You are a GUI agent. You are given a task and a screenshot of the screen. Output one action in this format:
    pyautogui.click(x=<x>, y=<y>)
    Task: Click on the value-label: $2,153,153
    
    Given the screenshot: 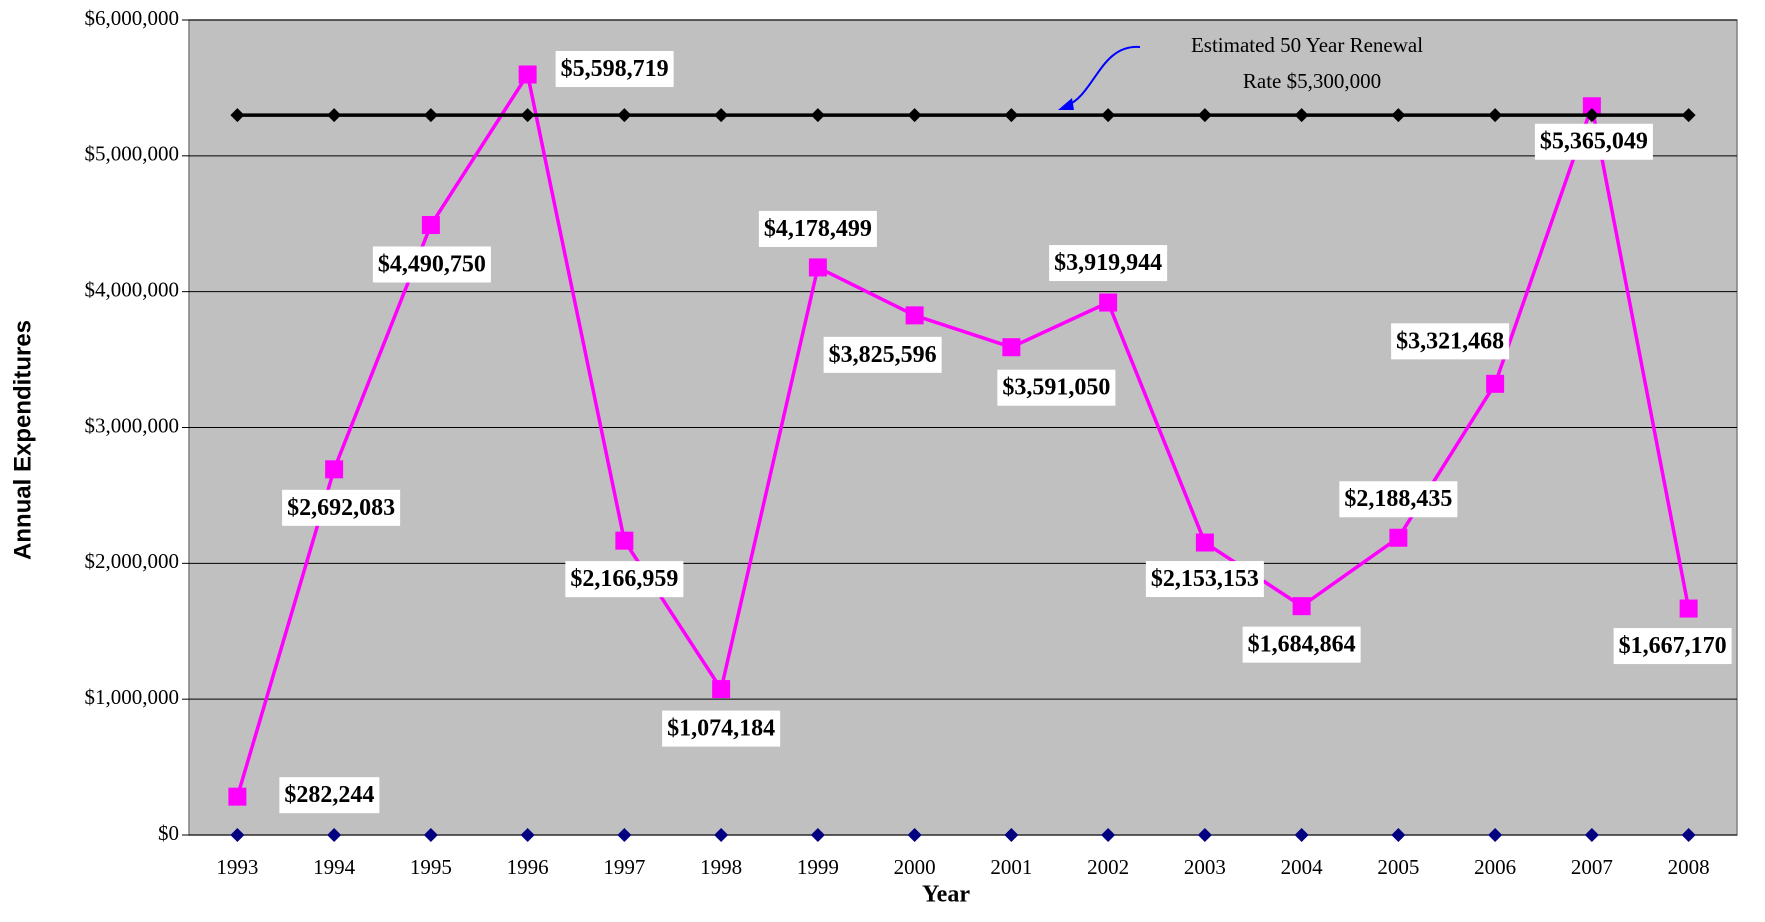 What is the action you would take?
    pyautogui.click(x=1205, y=579)
    